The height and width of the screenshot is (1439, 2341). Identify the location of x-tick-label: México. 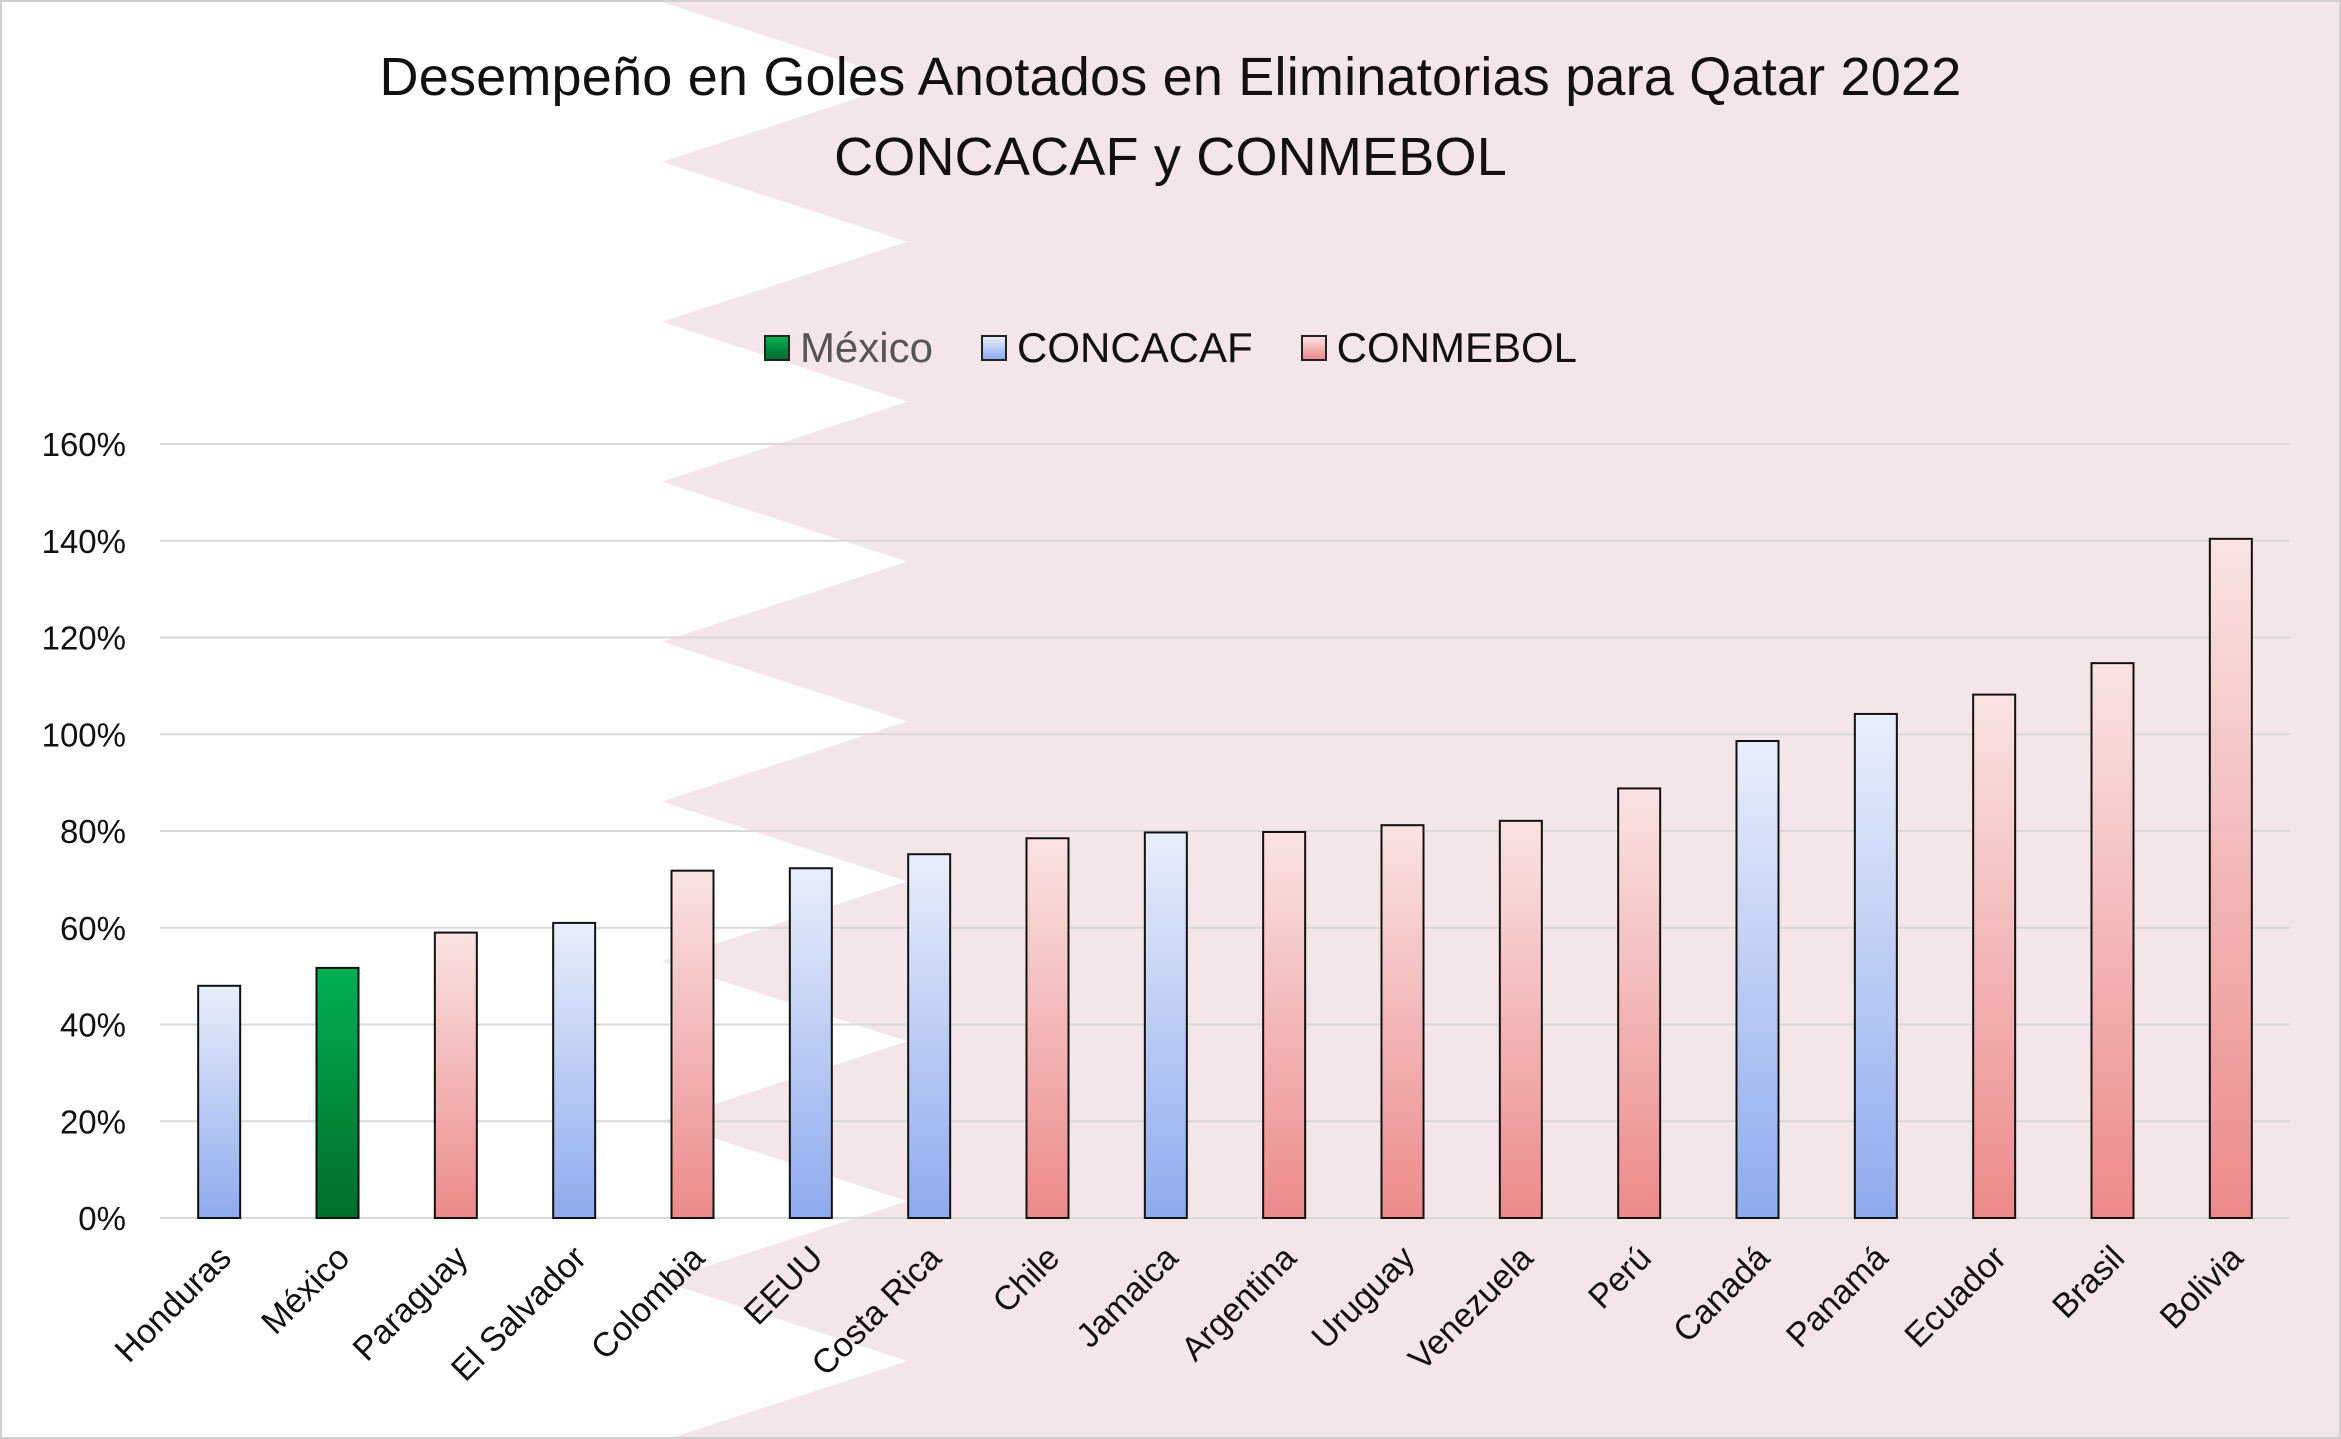
(305, 1290).